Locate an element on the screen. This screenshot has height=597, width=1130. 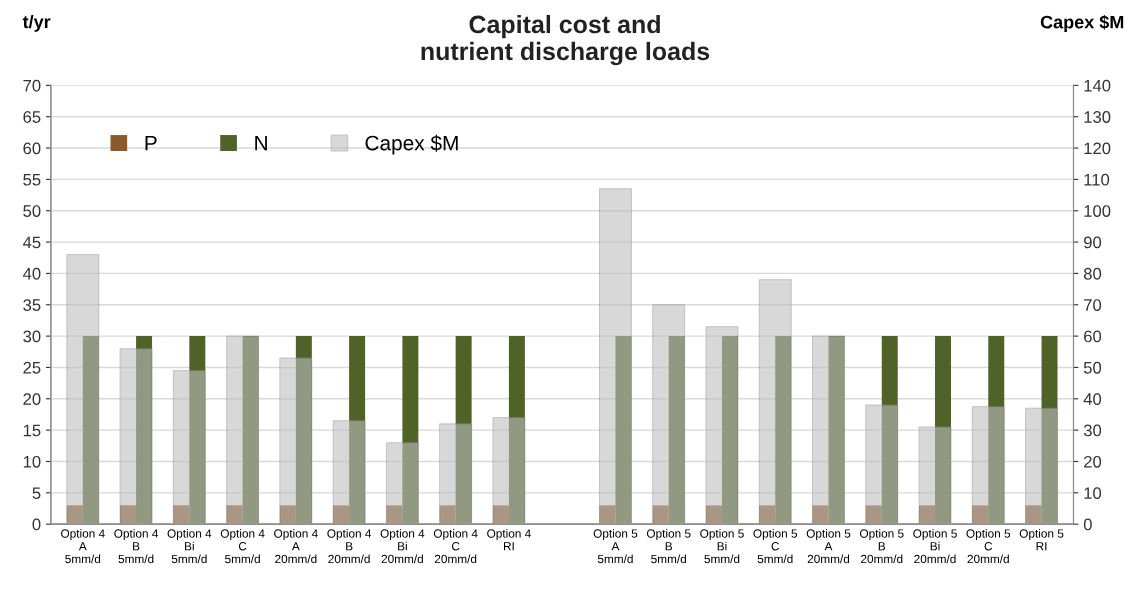
x-tick-label: Option 4 A 20mm/d is located at coordinates (296, 546).